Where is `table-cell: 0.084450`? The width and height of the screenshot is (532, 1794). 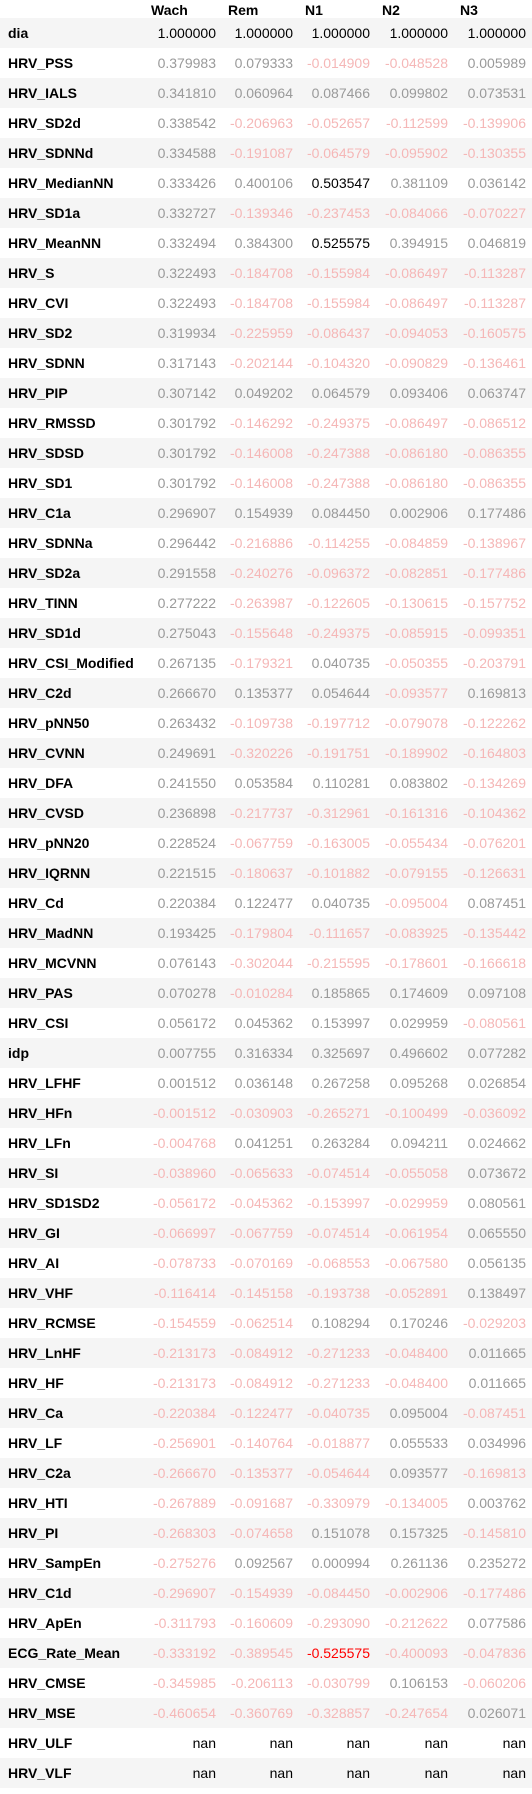 table-cell: 0.084450 is located at coordinates (340, 513).